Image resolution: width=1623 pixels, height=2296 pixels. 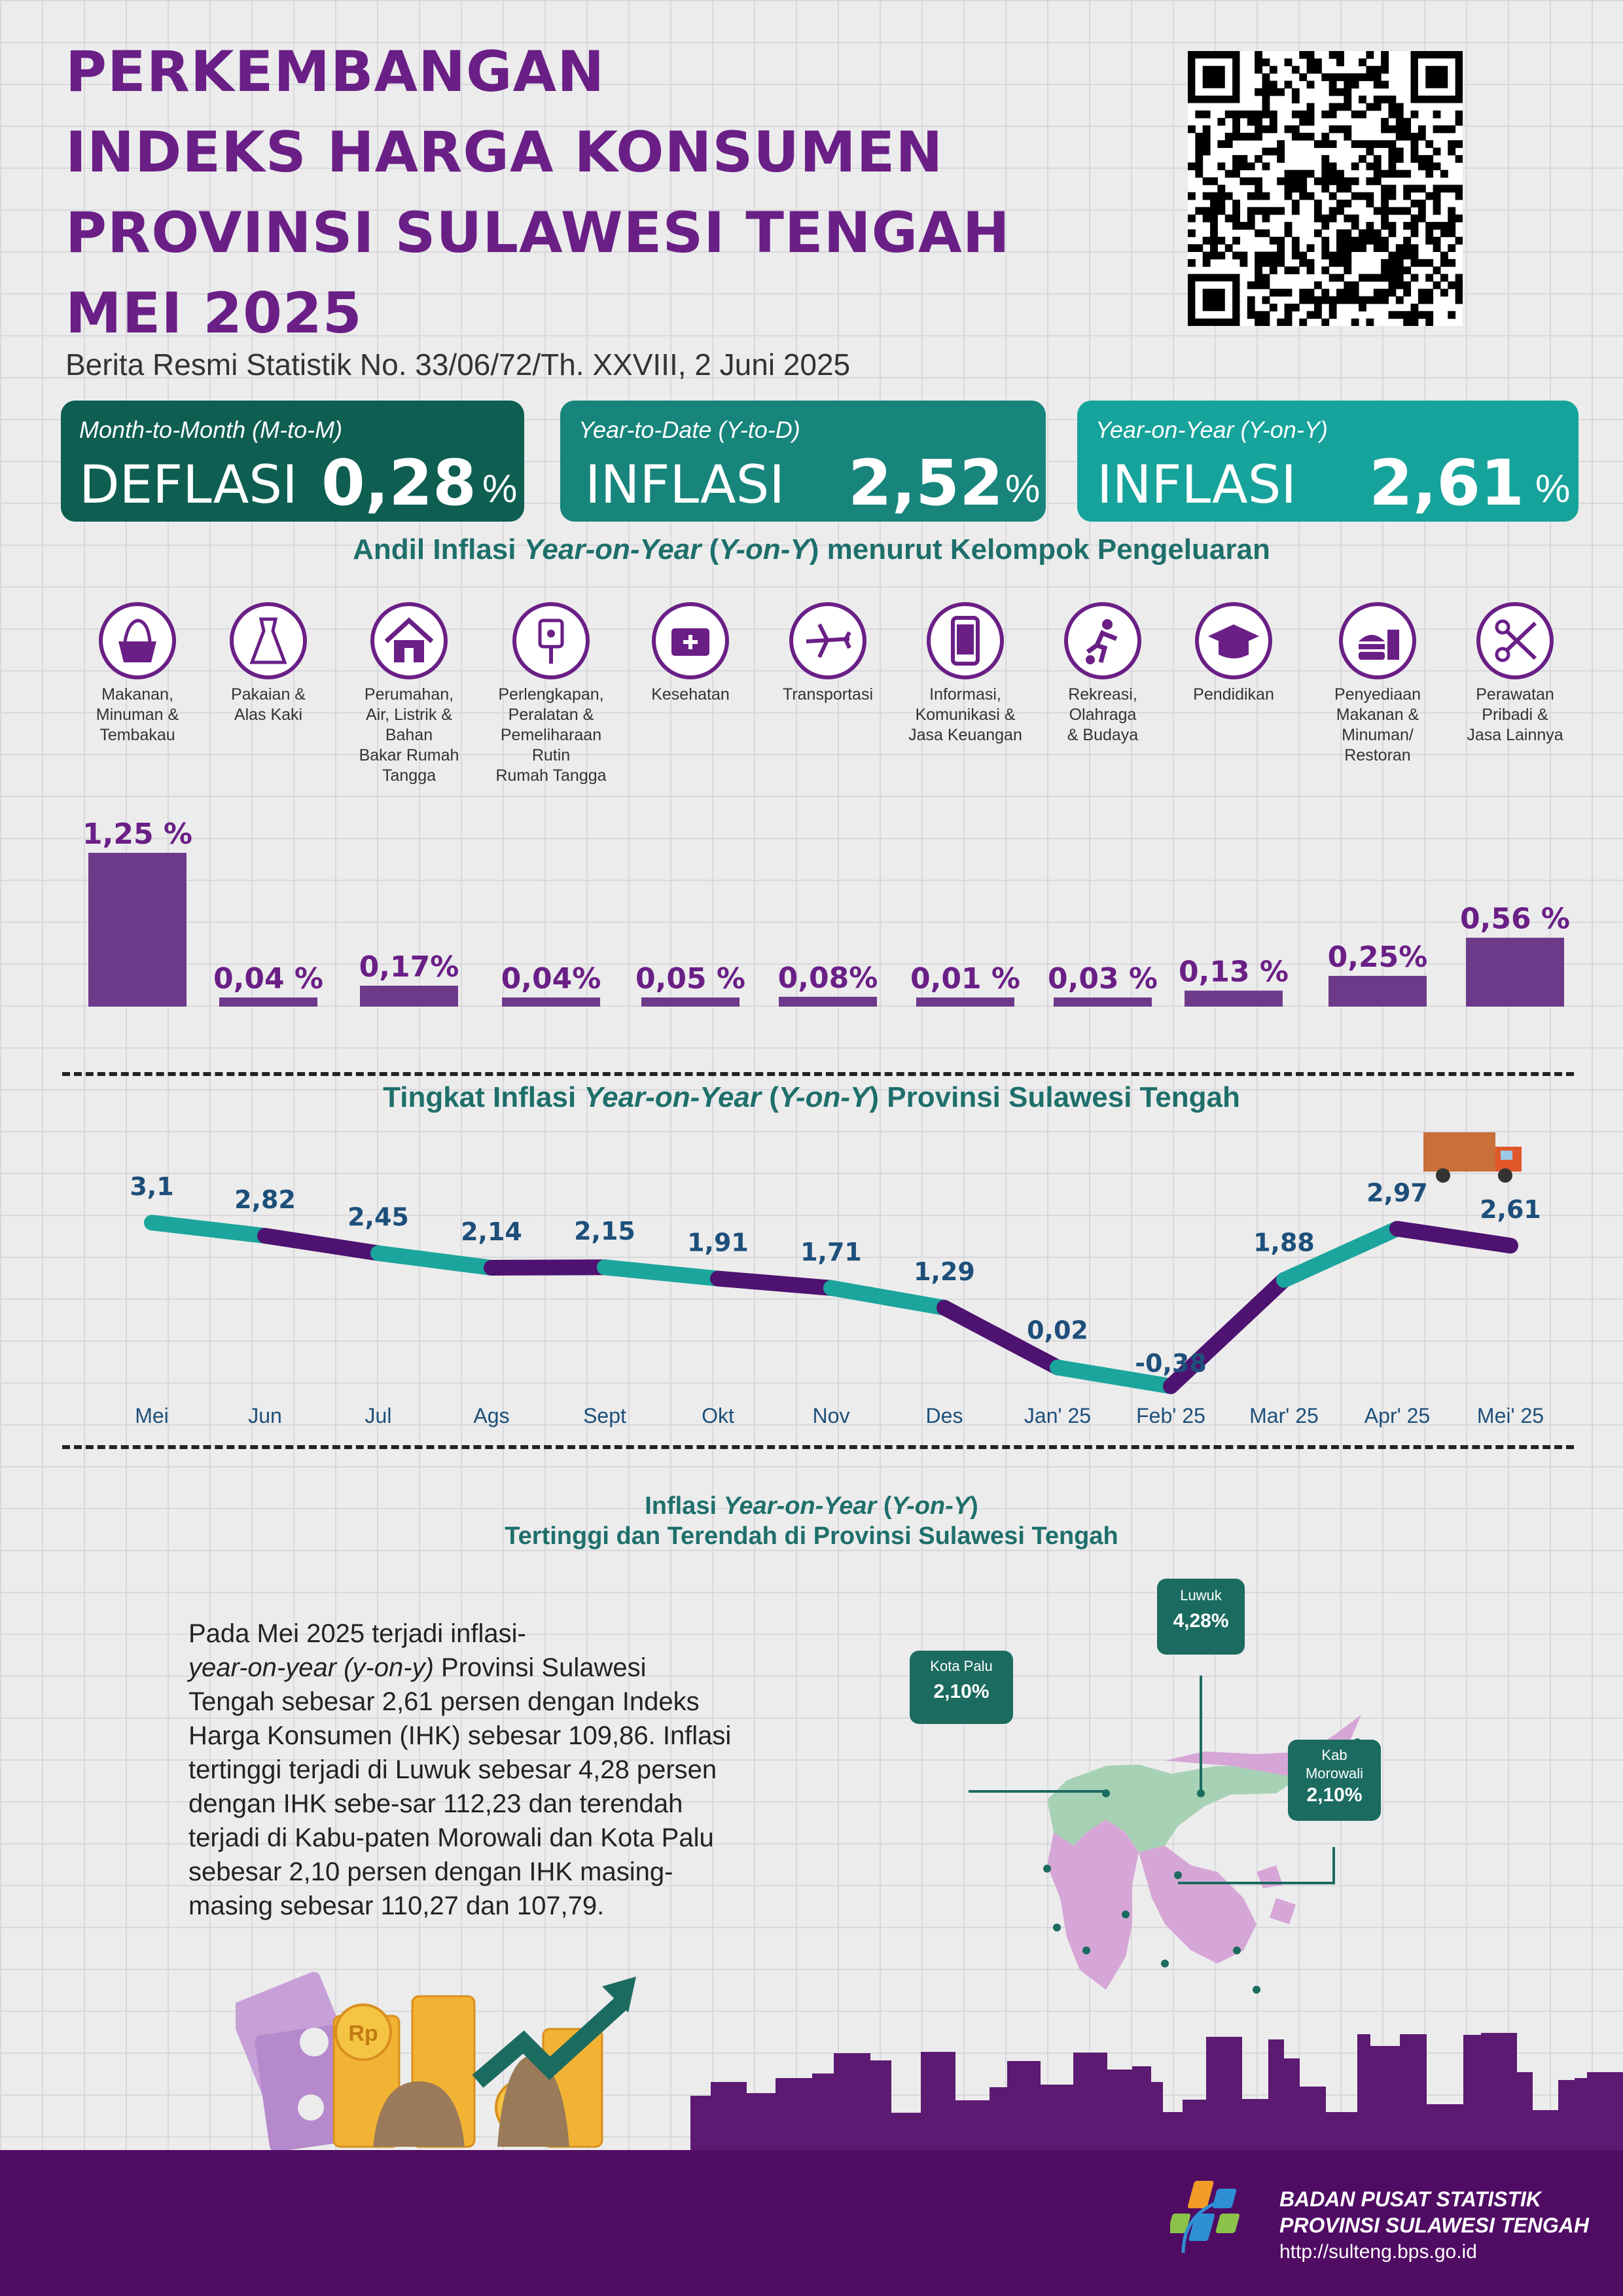 I want to click on trend-month-label: Okt, so click(x=718, y=1415).